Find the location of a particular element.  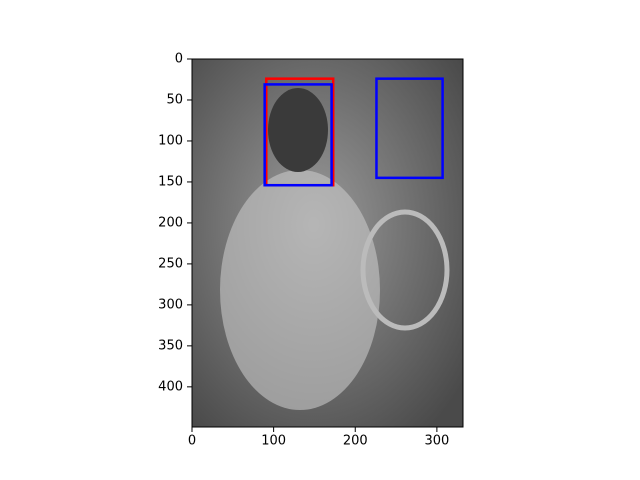

y-tick-label: 300 is located at coordinates (170, 304).